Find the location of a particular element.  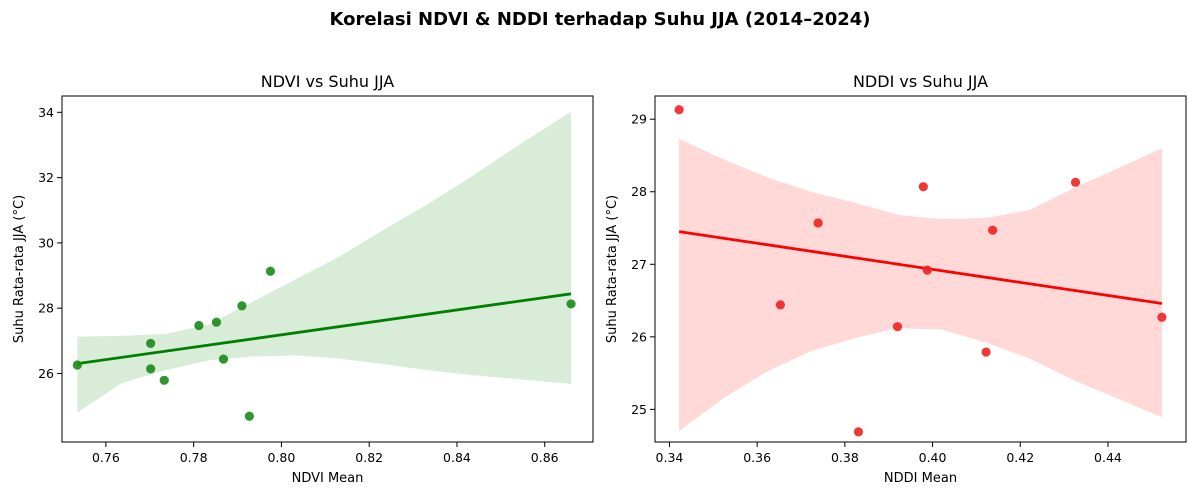

ndvi-y-tick-label: 30 is located at coordinates (46, 242).